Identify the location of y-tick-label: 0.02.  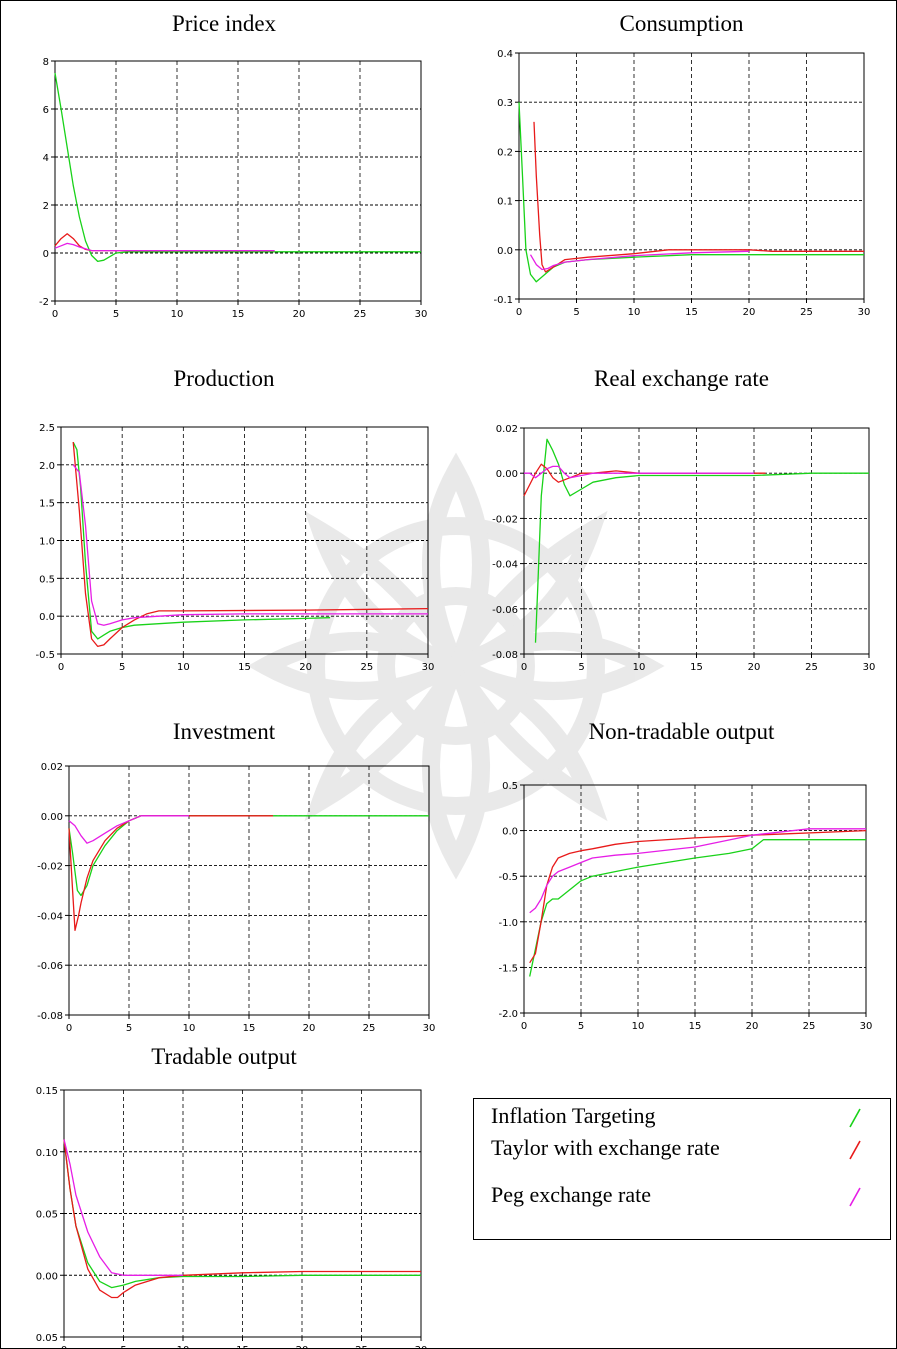
(52, 767).